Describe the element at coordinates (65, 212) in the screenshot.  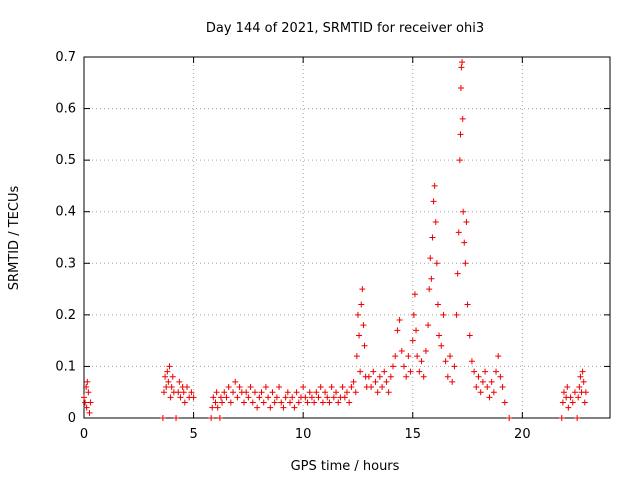
I see `y-tick-label: 0.4` at that location.